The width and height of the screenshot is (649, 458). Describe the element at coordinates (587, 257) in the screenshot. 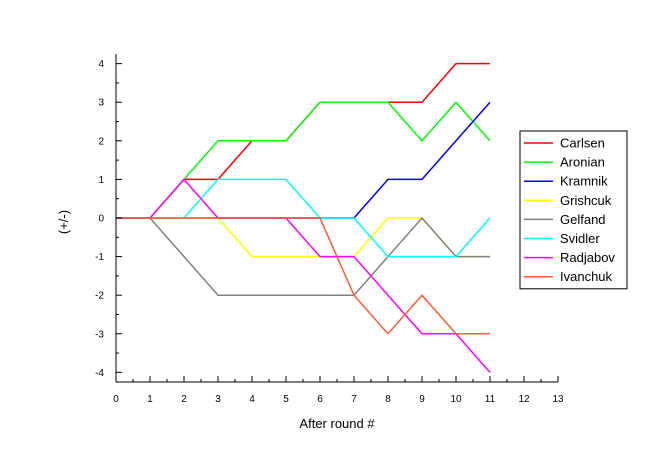

I see `legend-label: Radjabov` at that location.